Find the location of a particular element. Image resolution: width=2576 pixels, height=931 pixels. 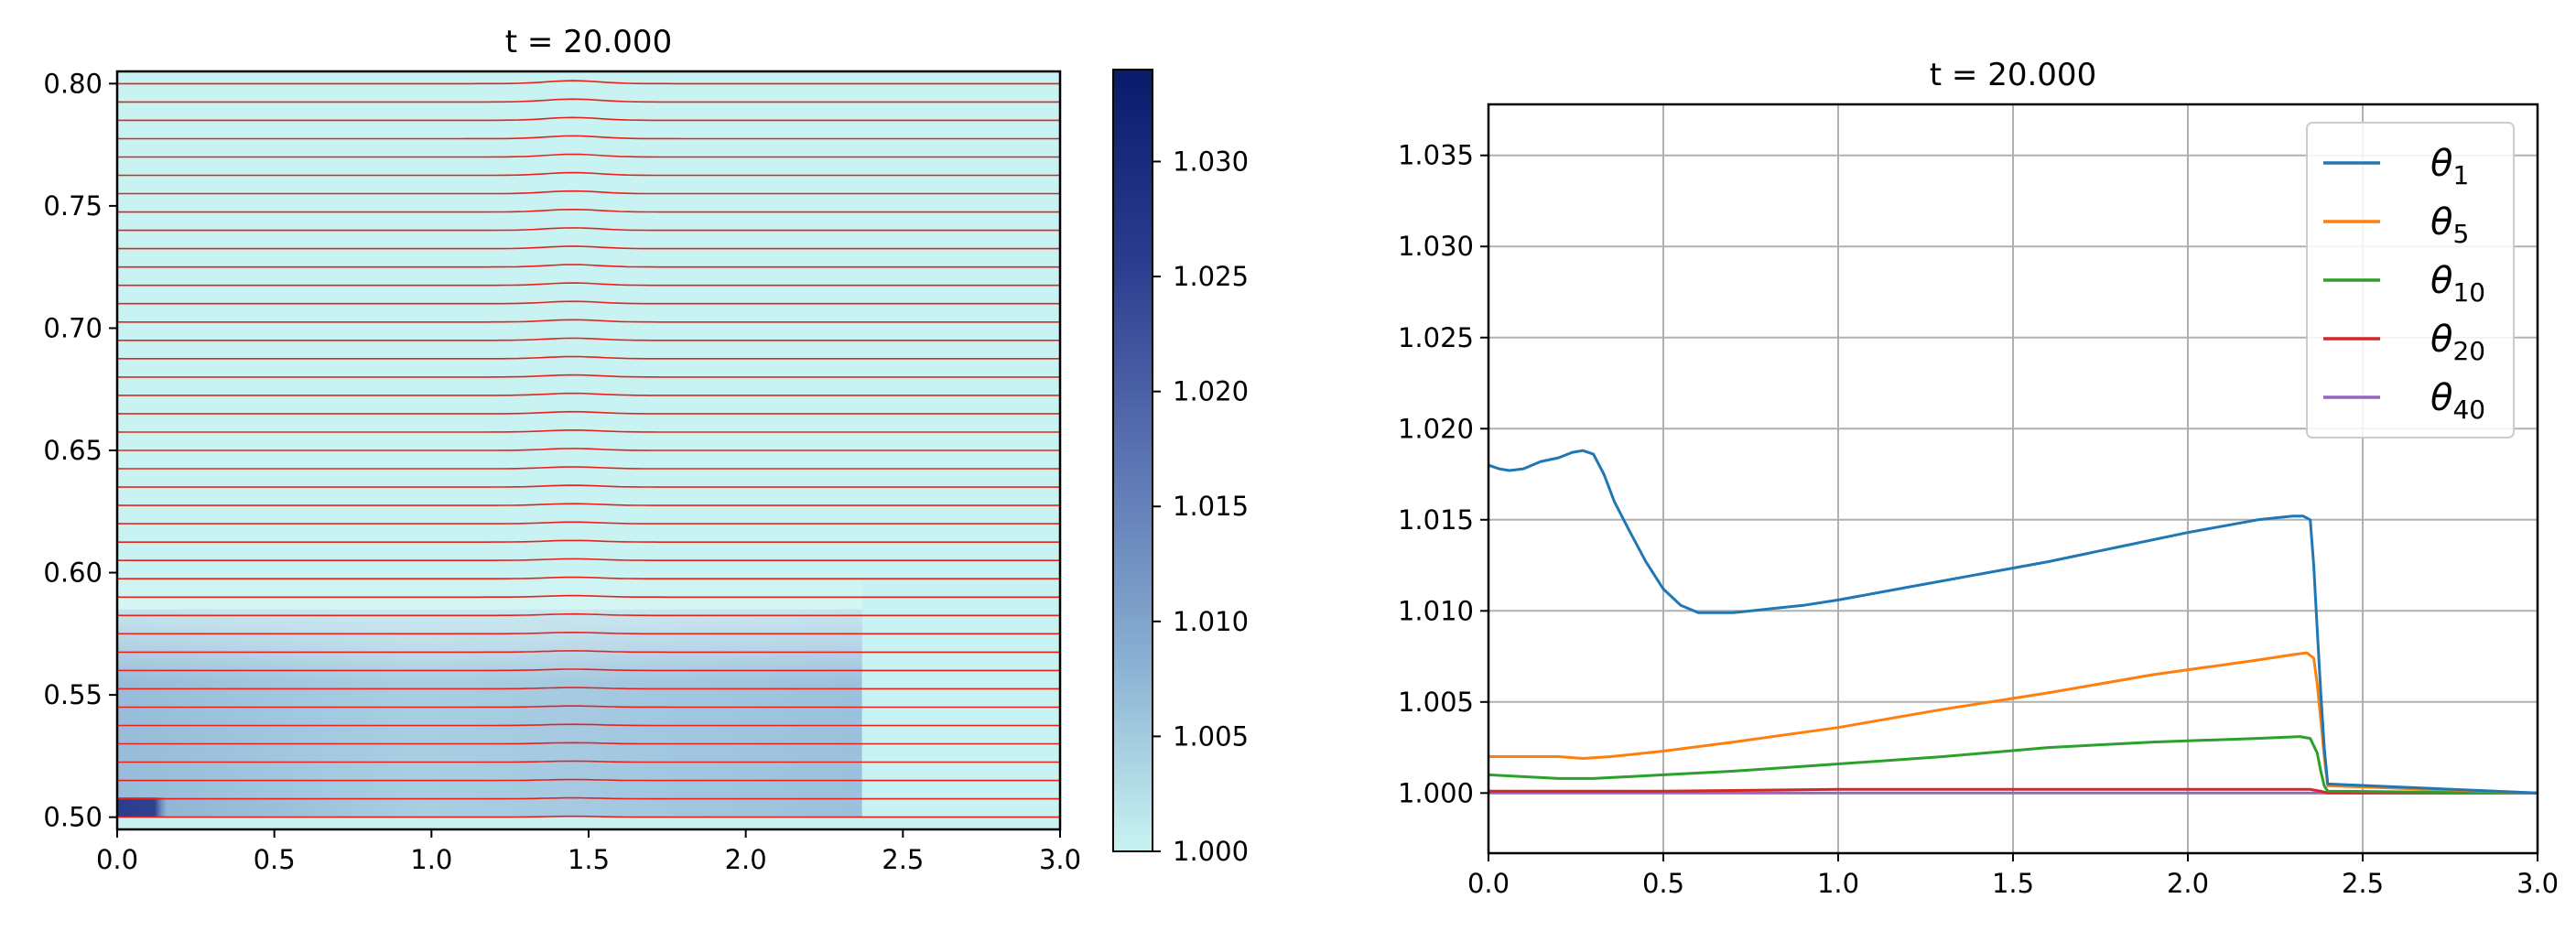

heatmap-bulk-fade is located at coordinates (490, 627).